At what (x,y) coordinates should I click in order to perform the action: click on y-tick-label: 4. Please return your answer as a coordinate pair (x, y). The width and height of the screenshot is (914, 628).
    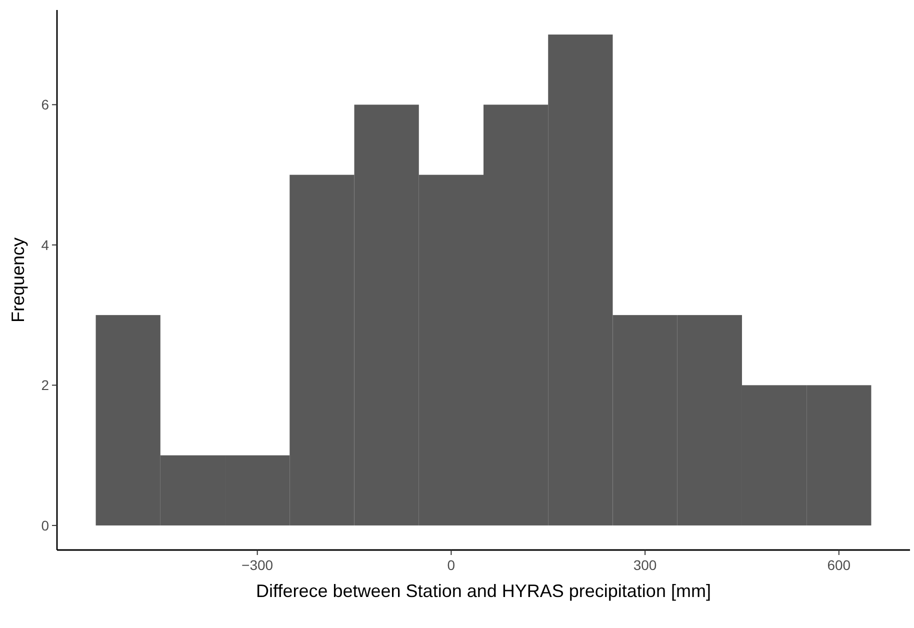
    Looking at the image, I should click on (45, 244).